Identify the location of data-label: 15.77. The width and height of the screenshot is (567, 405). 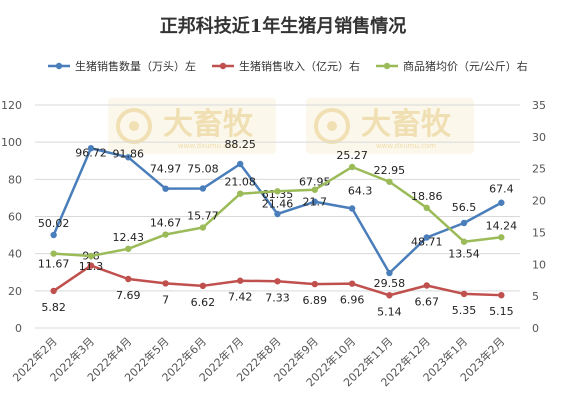
(203, 216).